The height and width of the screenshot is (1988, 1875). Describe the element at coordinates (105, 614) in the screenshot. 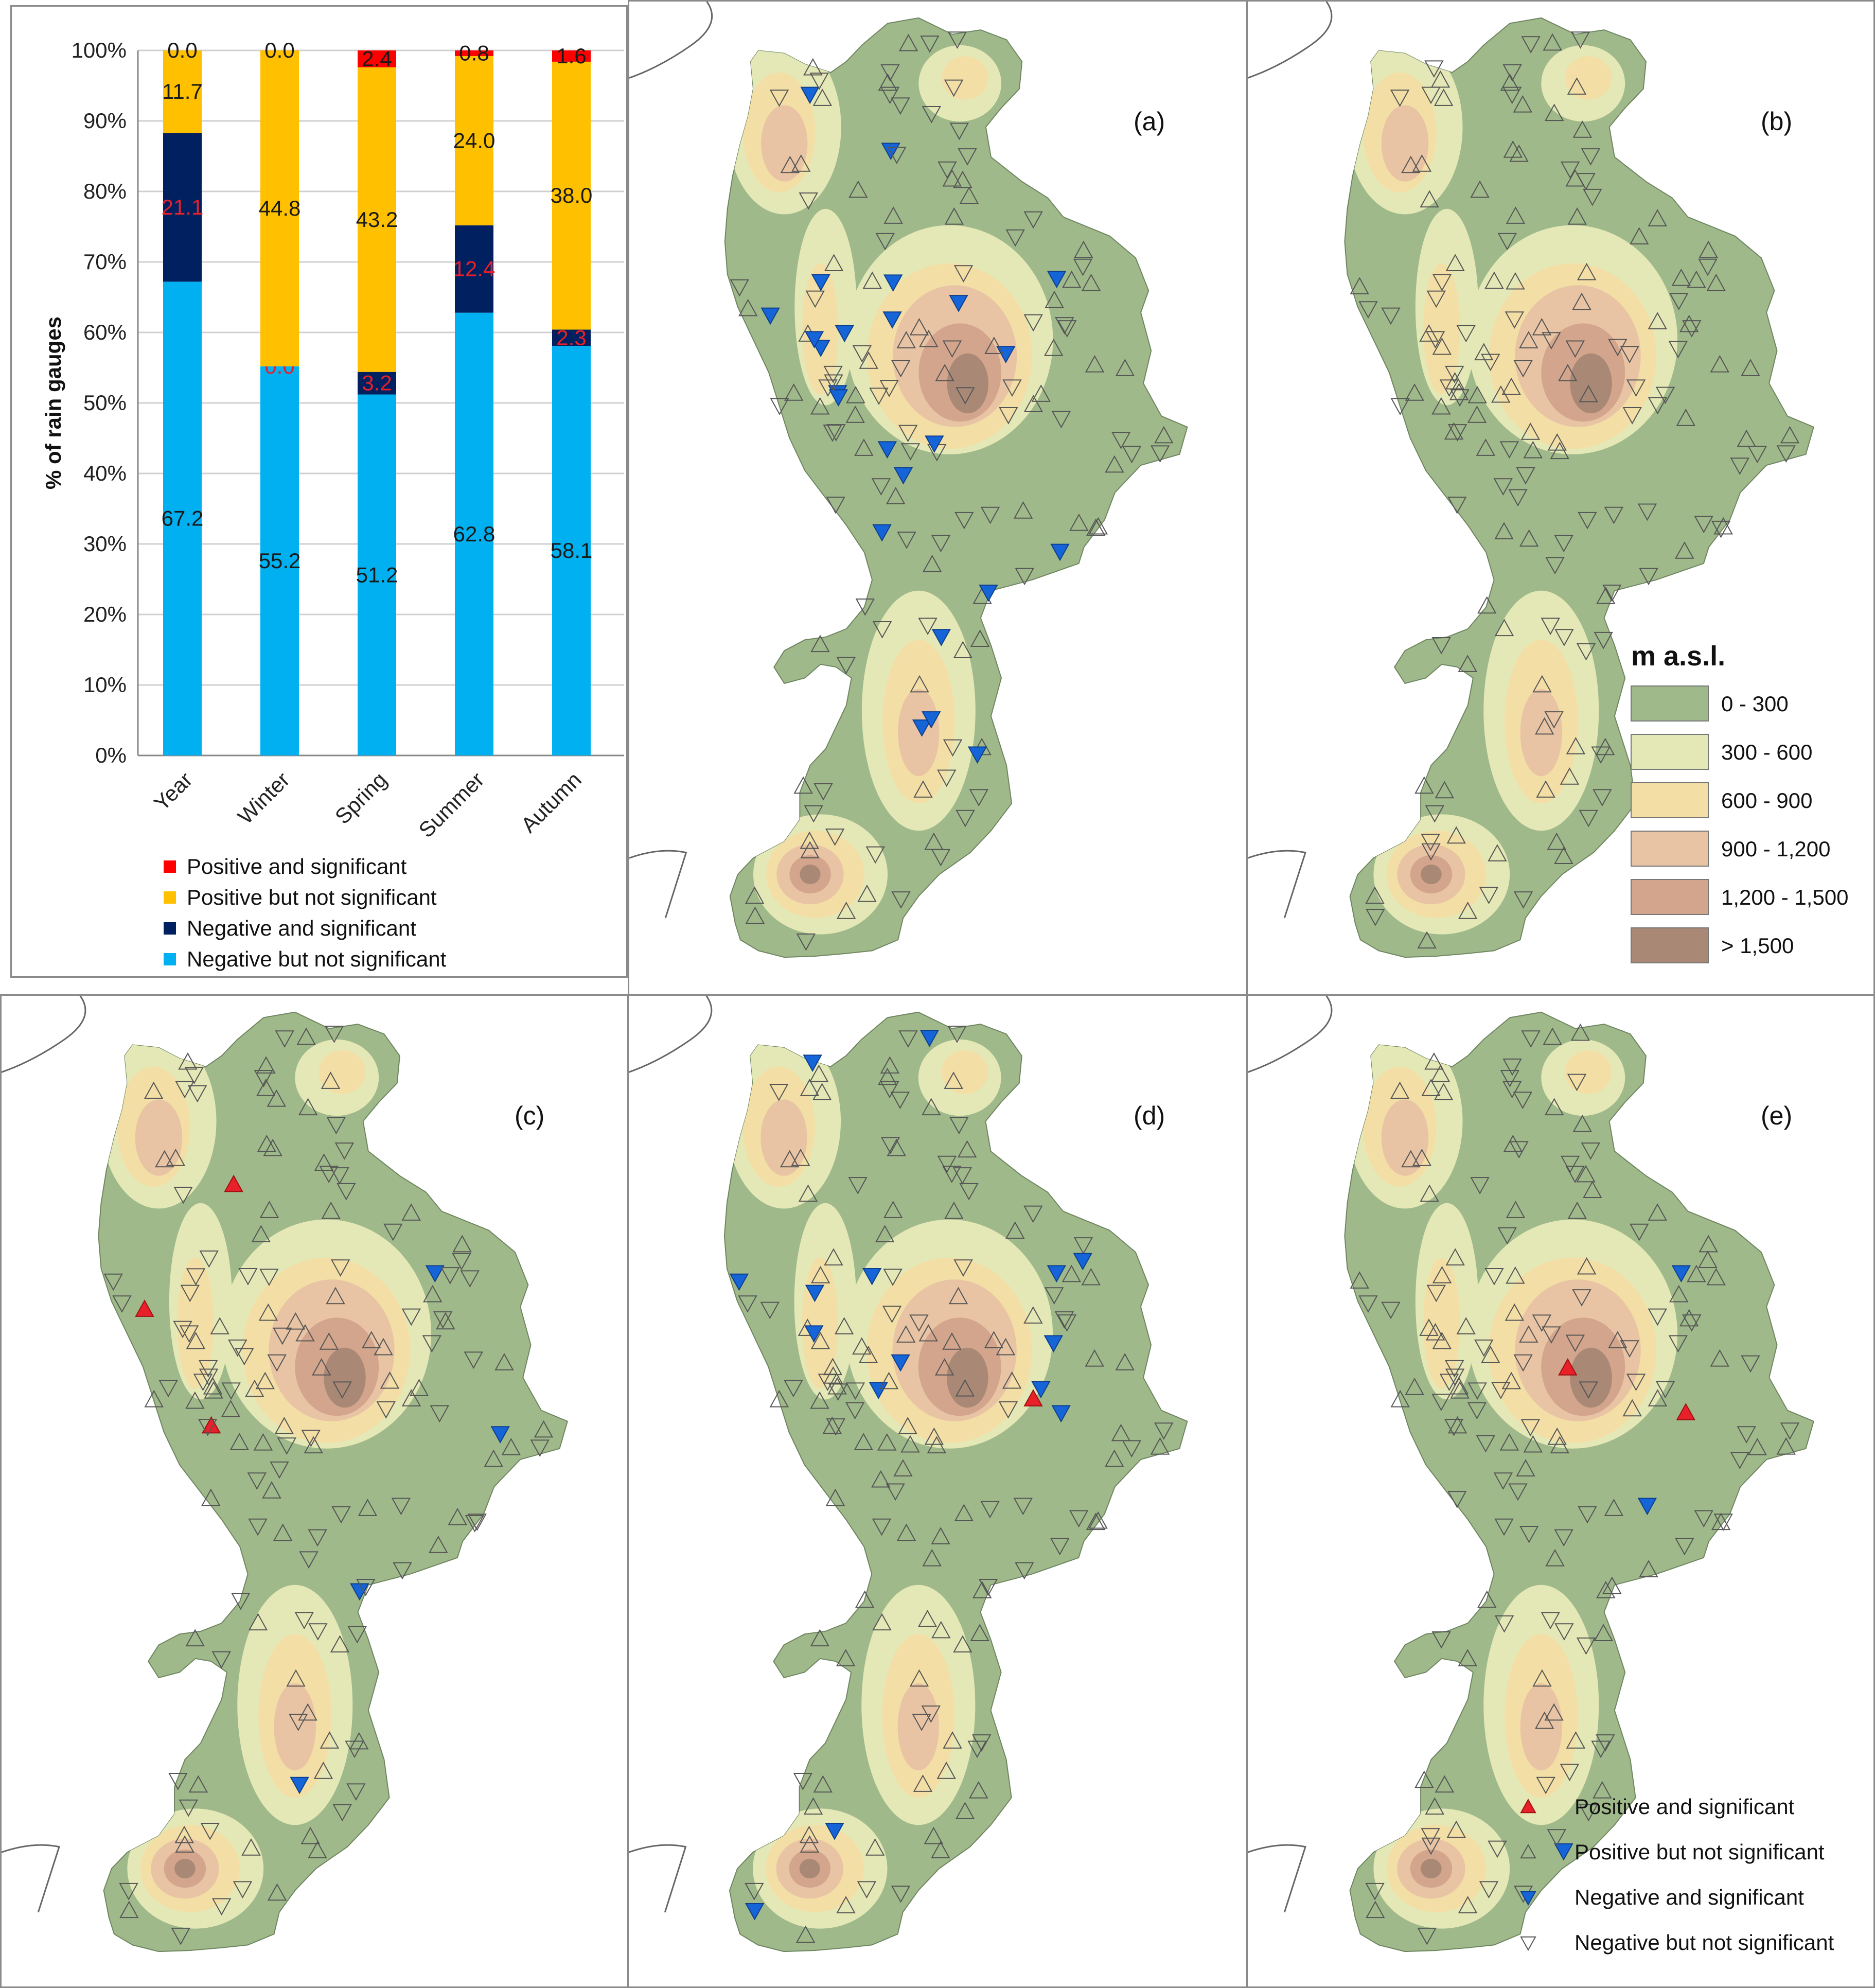

I see `y-tick-label: 20%` at that location.